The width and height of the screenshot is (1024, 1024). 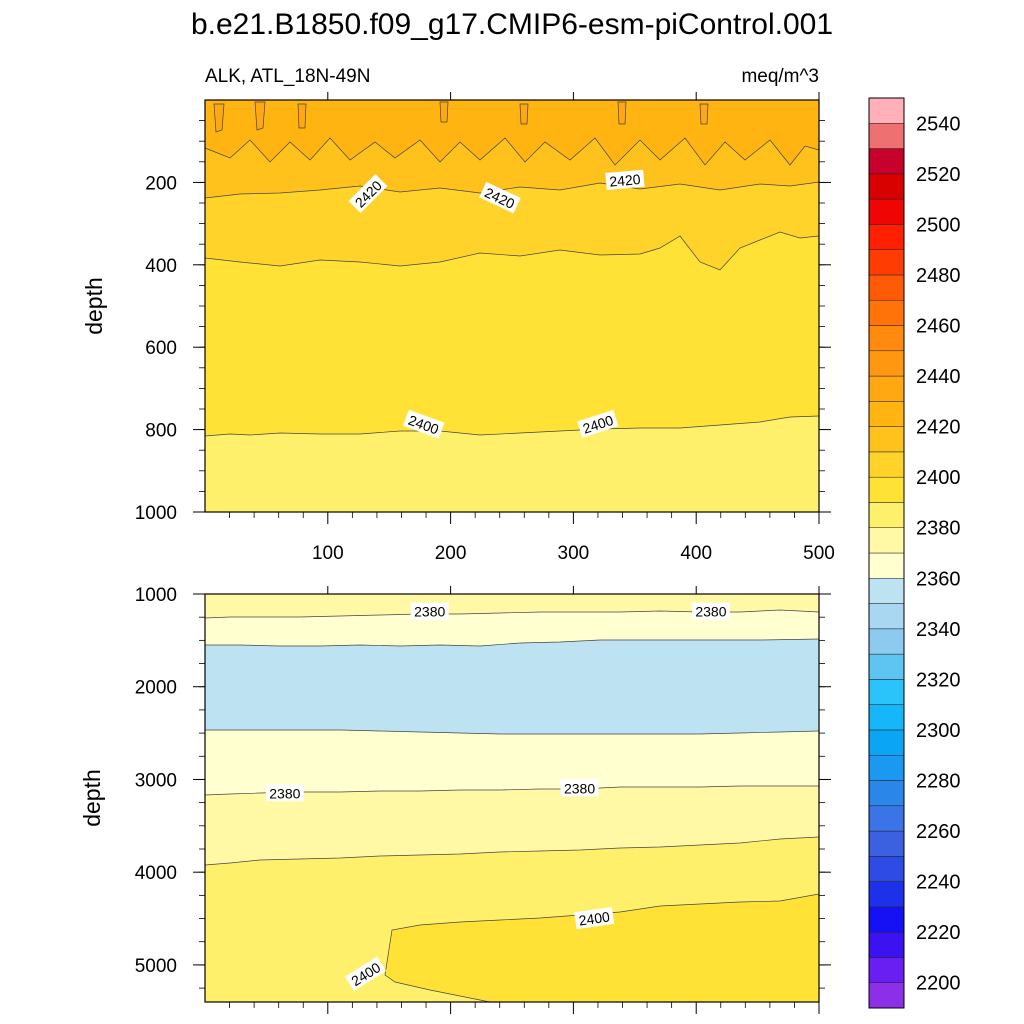 I want to click on upper-xtick-label-4: 500, so click(x=819, y=553).